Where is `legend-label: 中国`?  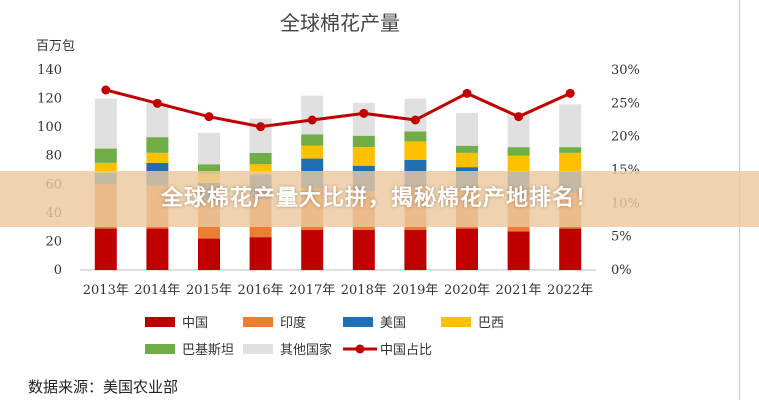
legend-label: 中国 is located at coordinates (195, 323).